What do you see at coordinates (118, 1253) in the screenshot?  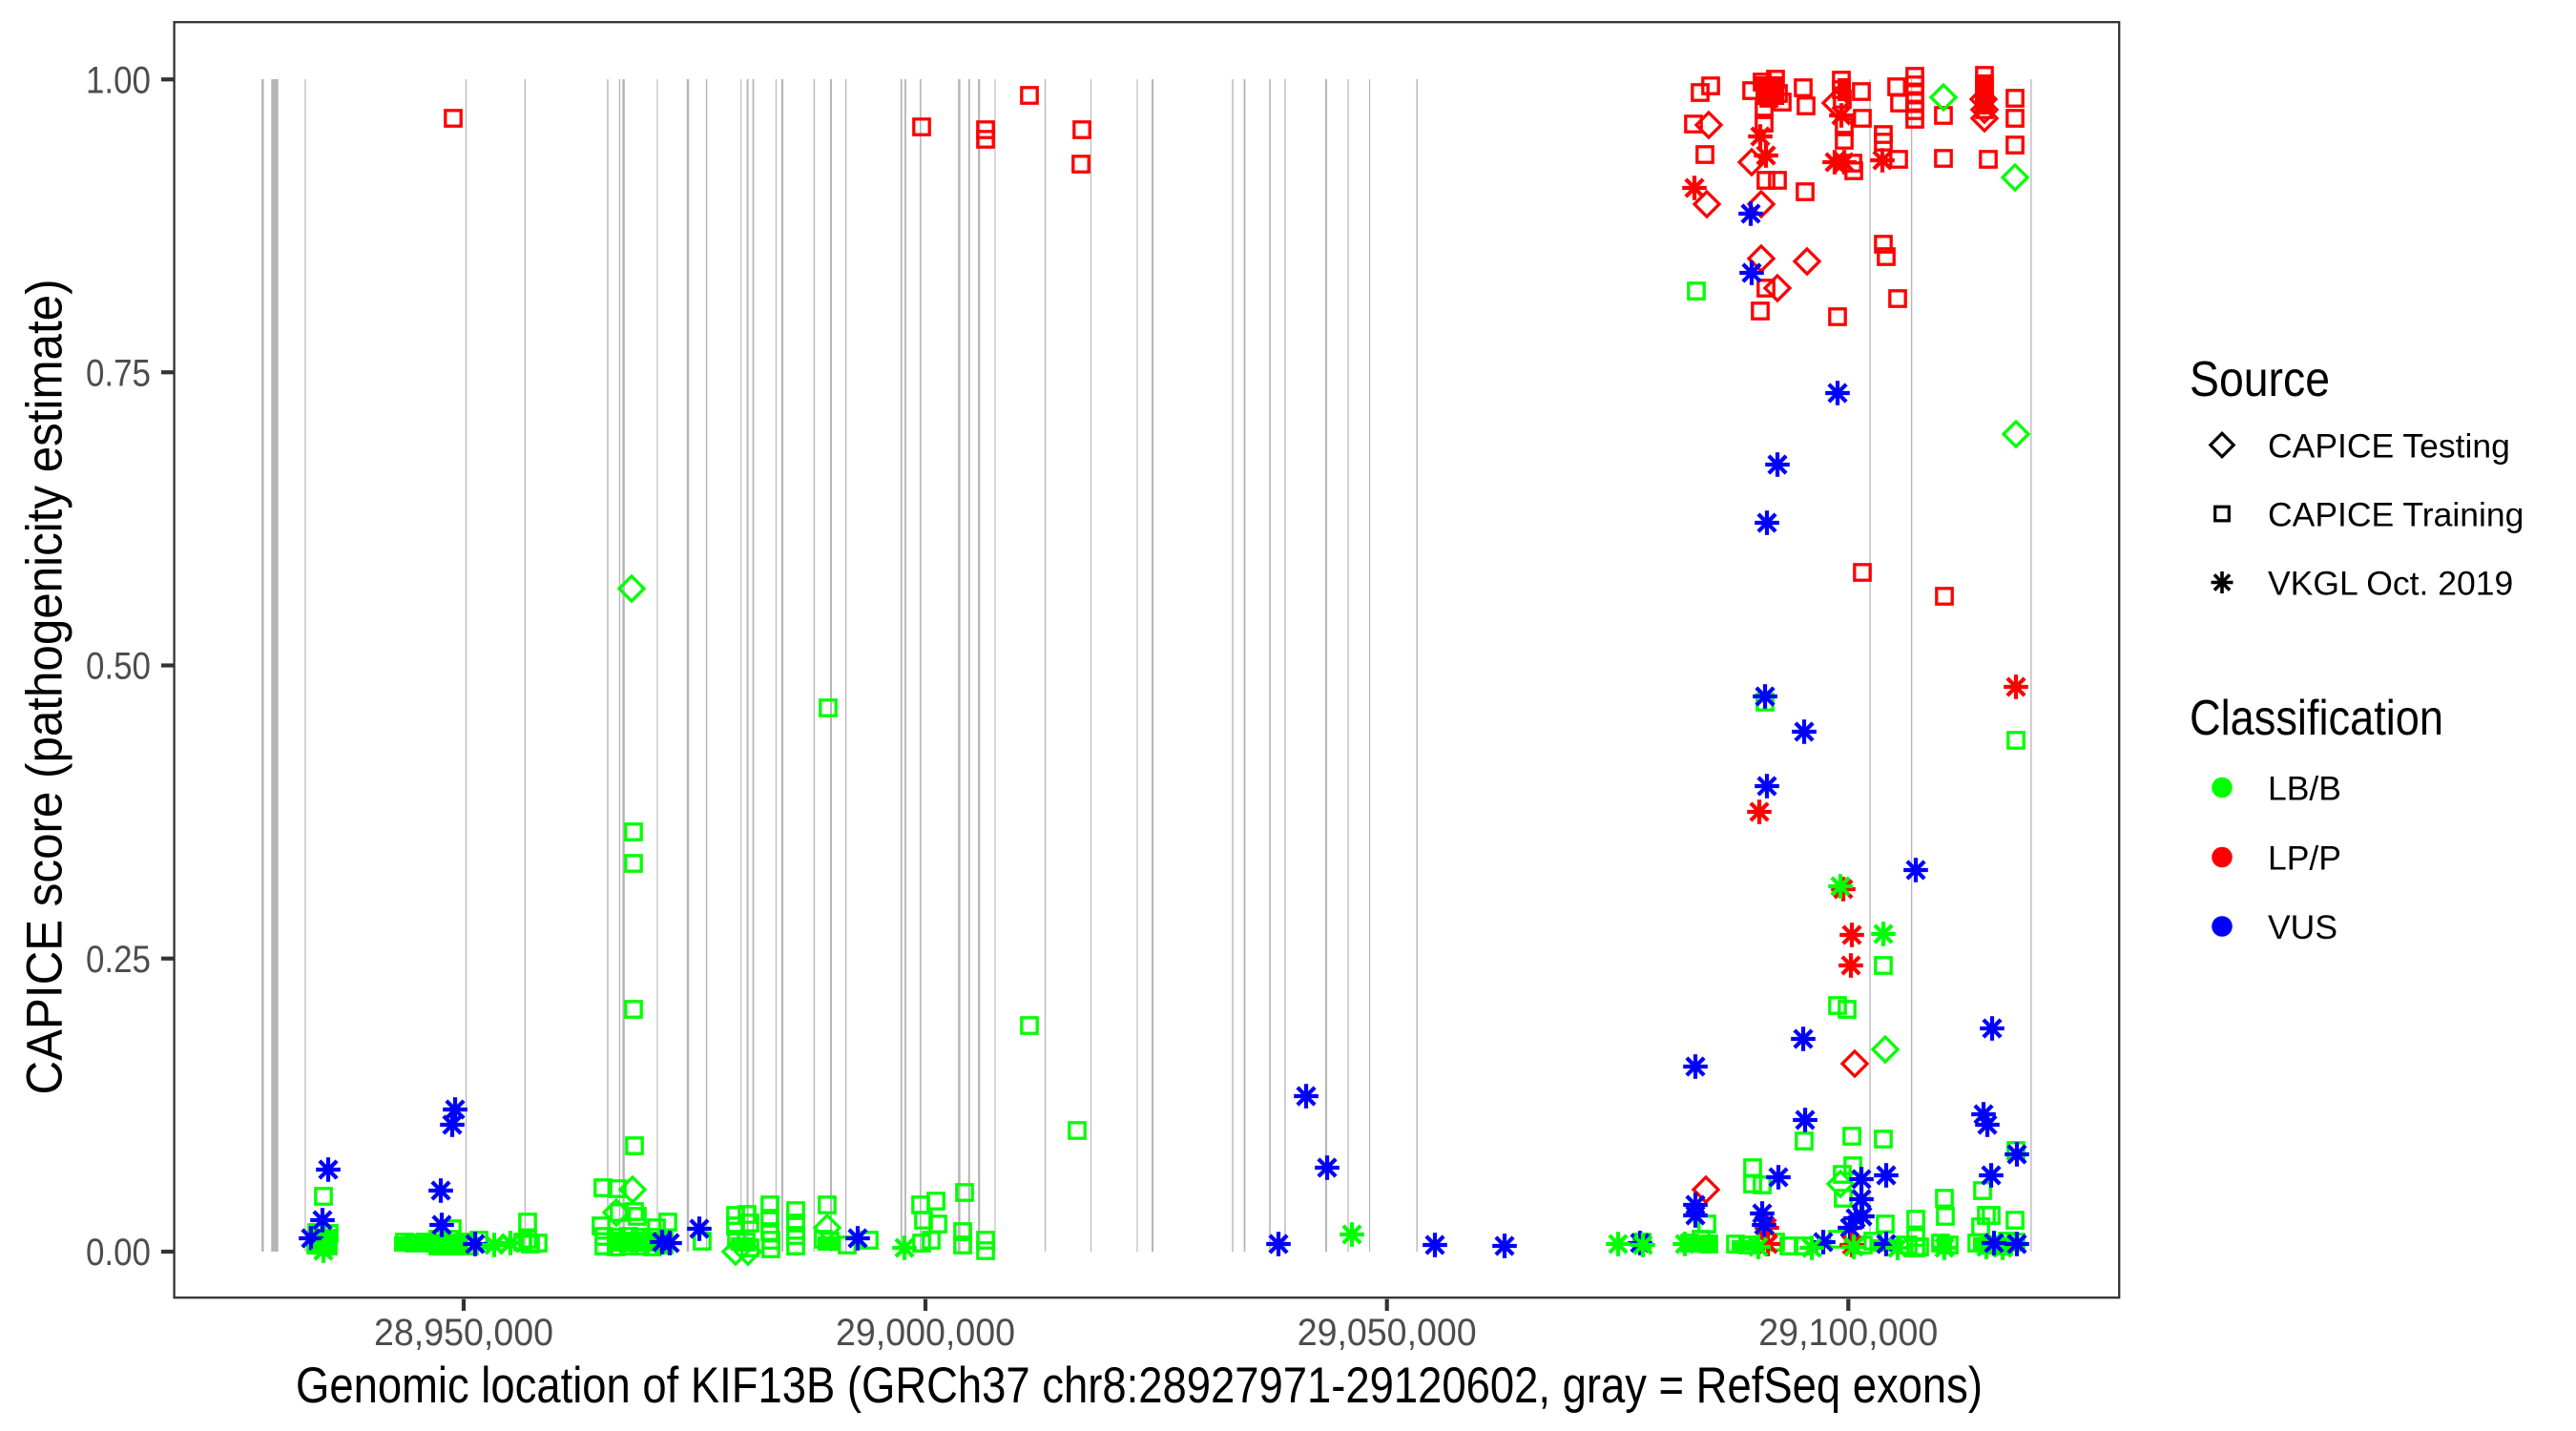 I see `svg-text: 0.00` at bounding box center [118, 1253].